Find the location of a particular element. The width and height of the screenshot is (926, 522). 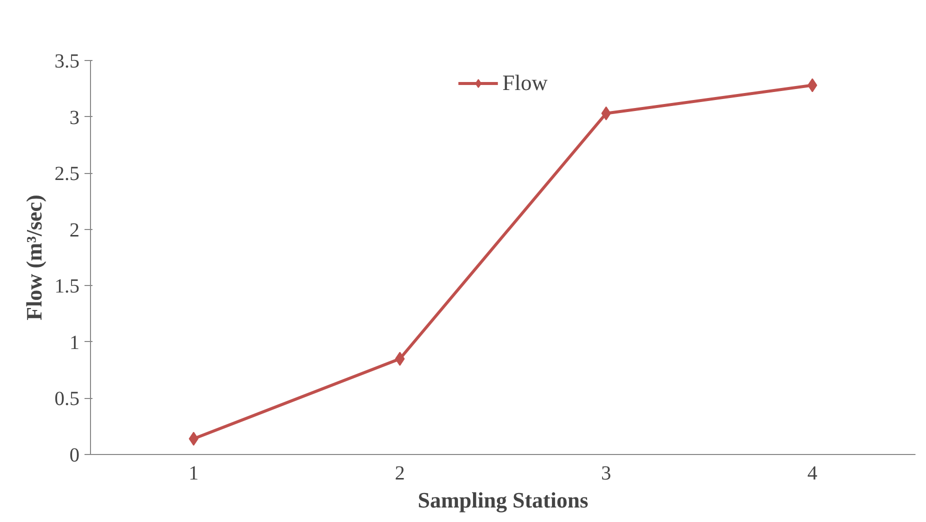

y-tick-label: 3.5 is located at coordinates (67, 61).